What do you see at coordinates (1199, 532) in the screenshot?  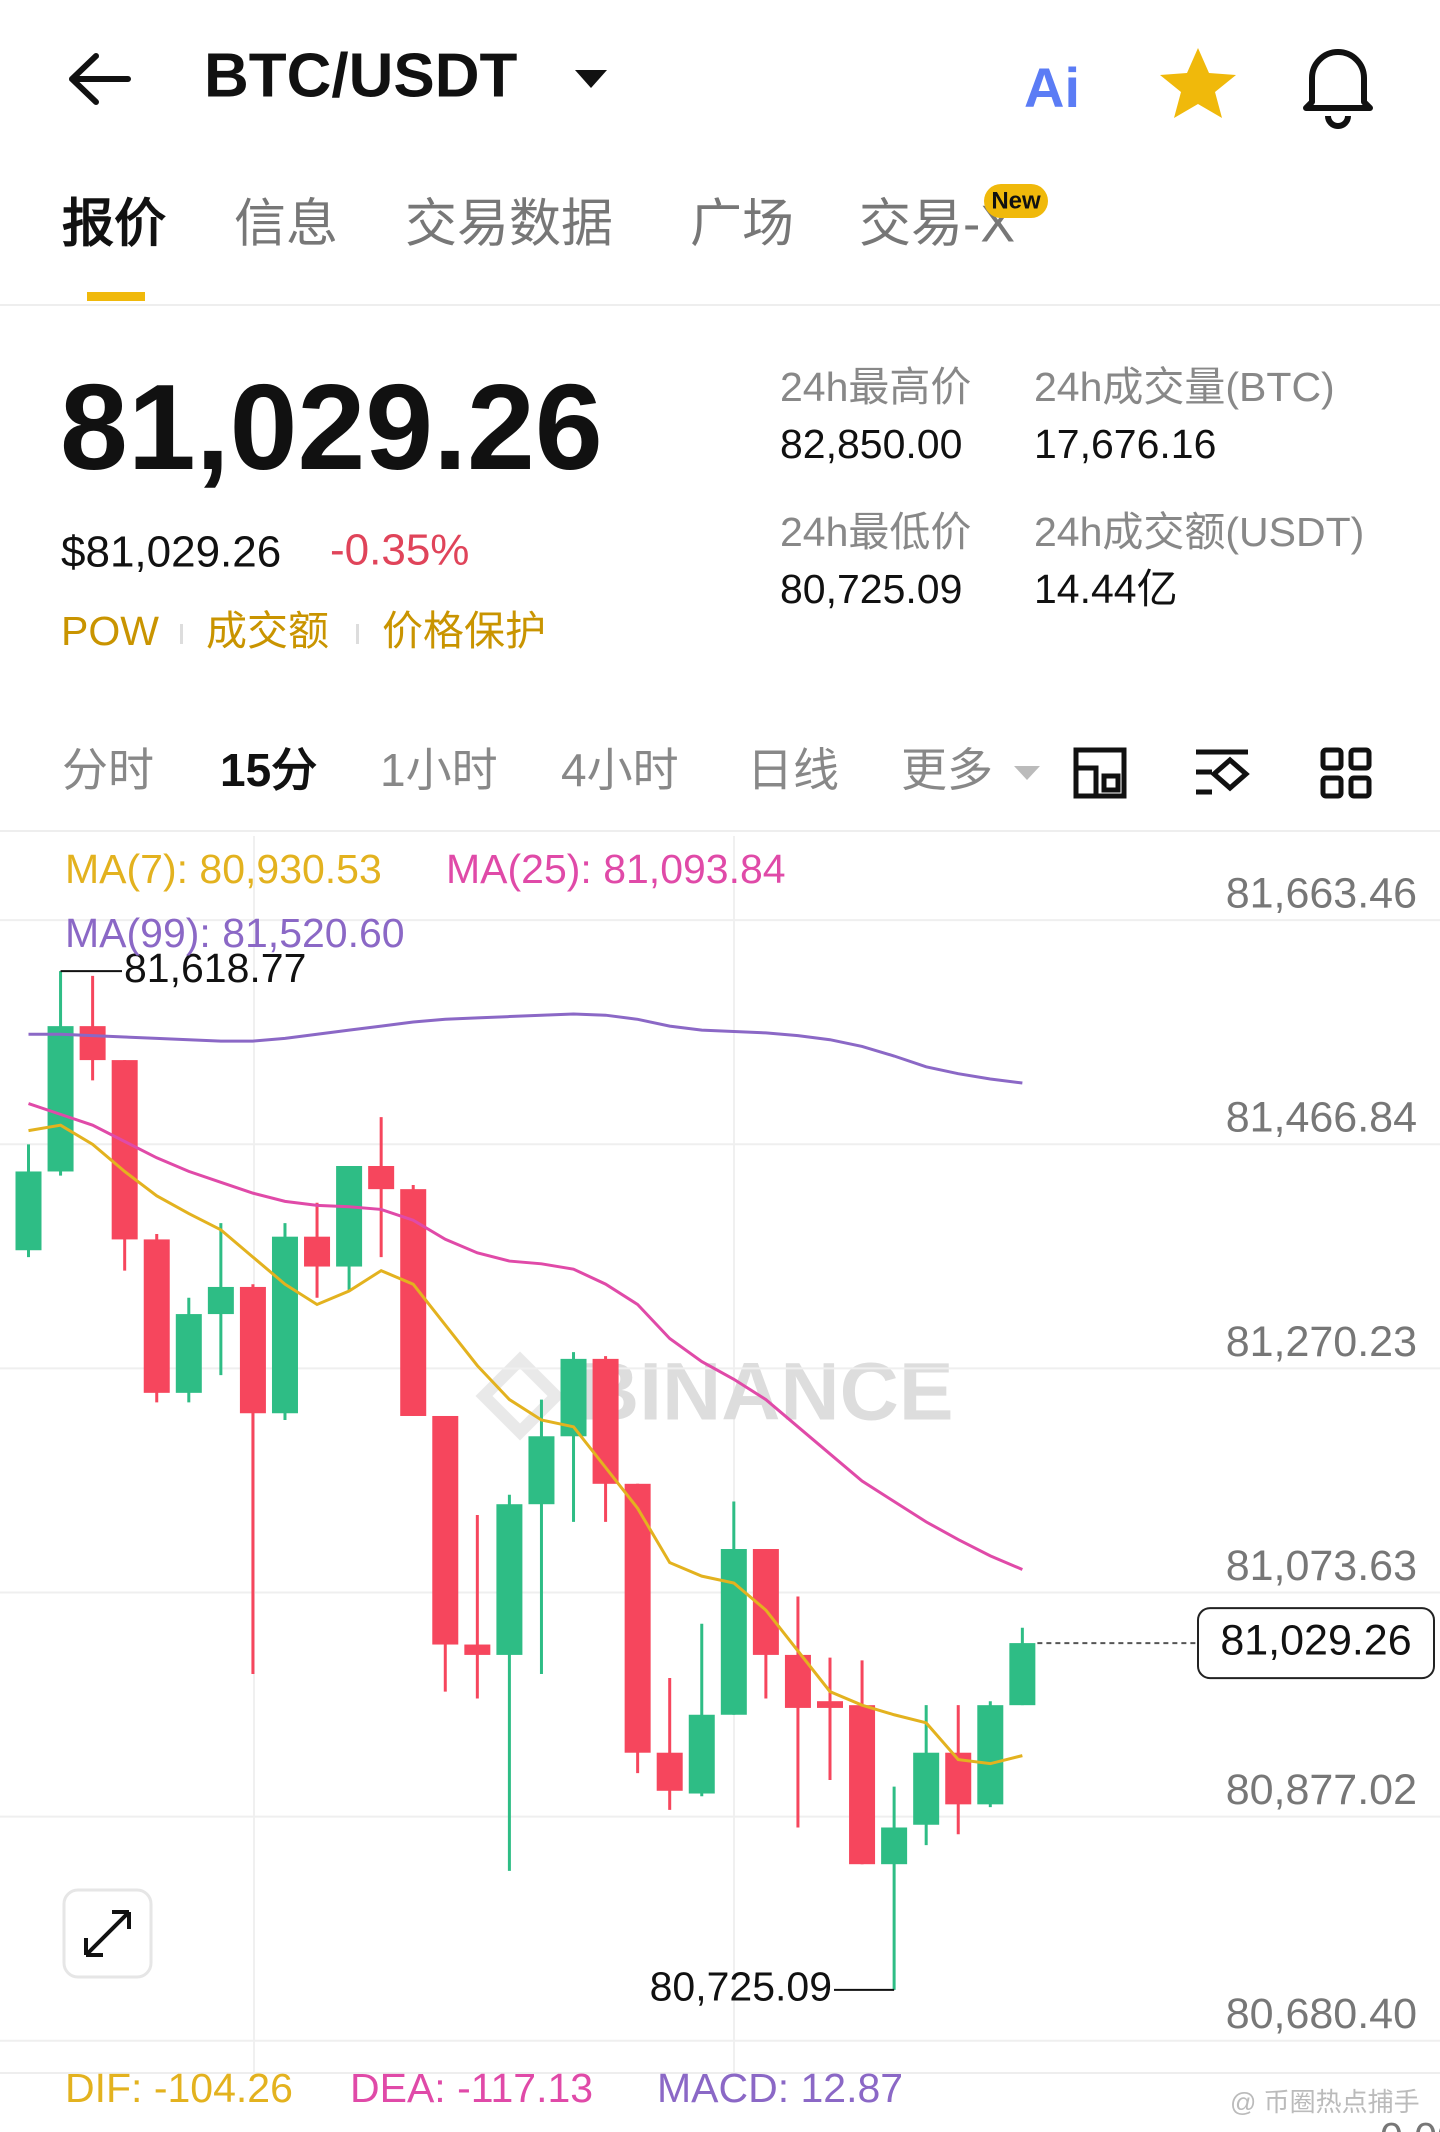 I see `stat-label: 24h成交额(USDT)` at bounding box center [1199, 532].